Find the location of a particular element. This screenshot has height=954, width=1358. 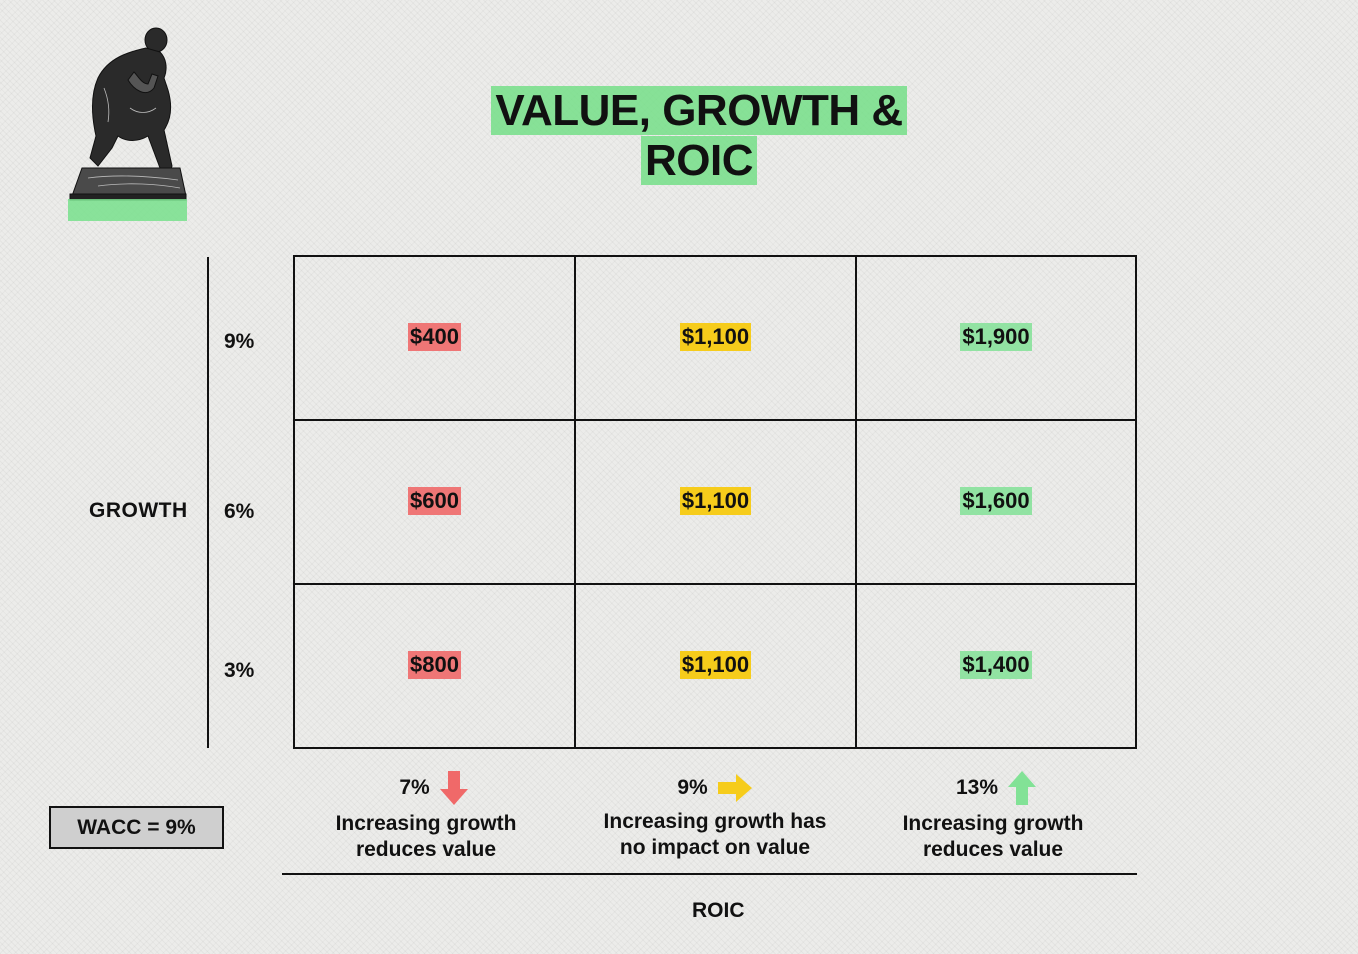

thinker-statue-icon is located at coordinates (128, 114).